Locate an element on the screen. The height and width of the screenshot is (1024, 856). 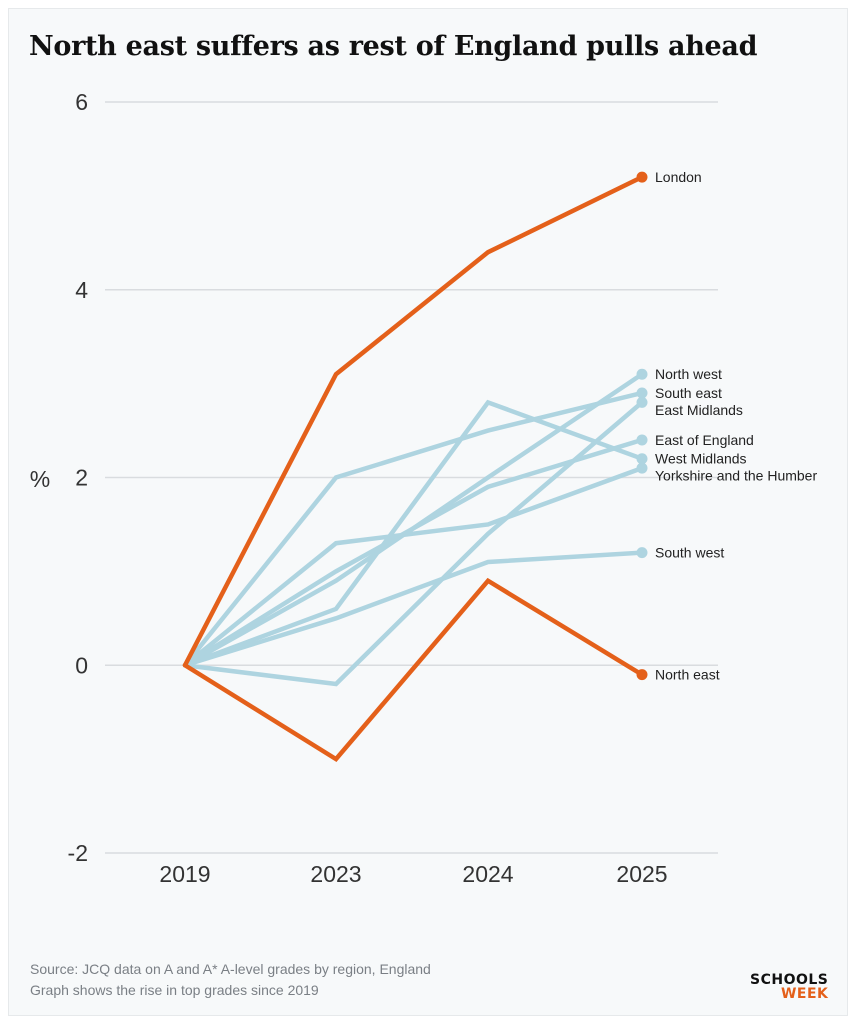
series-label: South east is located at coordinates (688, 393).